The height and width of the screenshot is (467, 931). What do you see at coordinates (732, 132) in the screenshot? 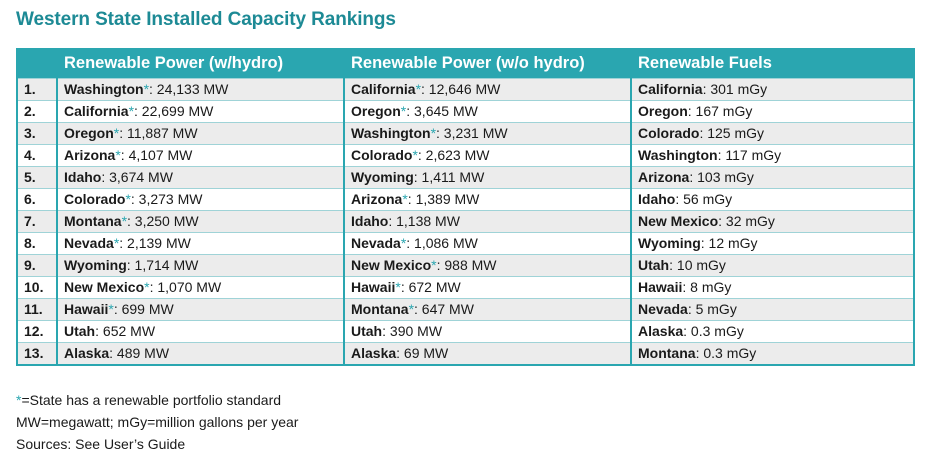
I see `capacity-value: : 125 mGy` at bounding box center [732, 132].